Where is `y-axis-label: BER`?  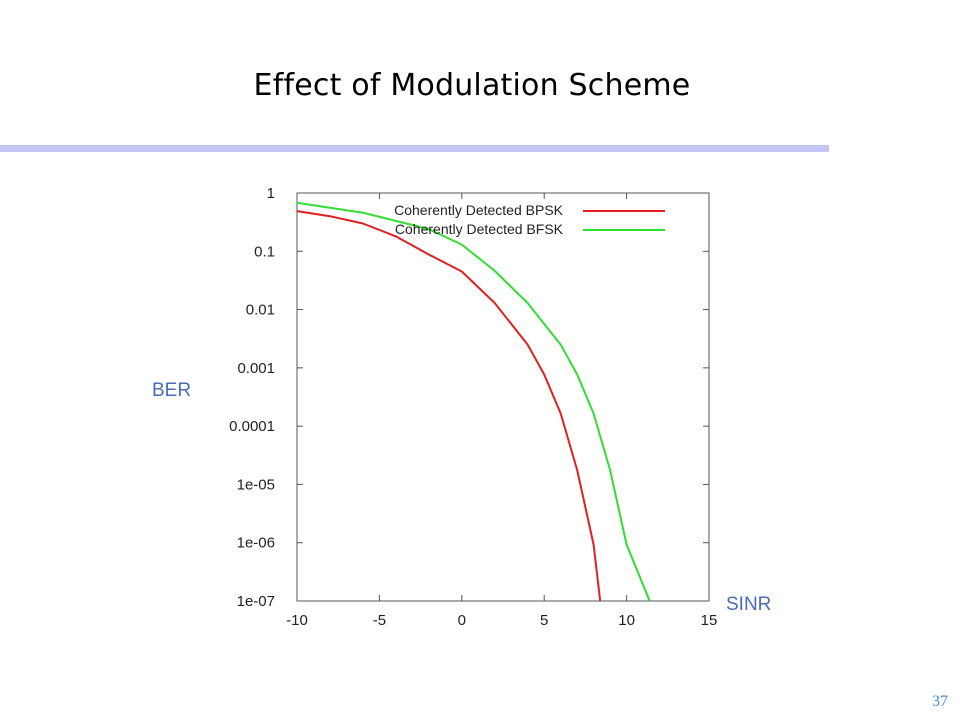
y-axis-label: BER is located at coordinates (172, 390).